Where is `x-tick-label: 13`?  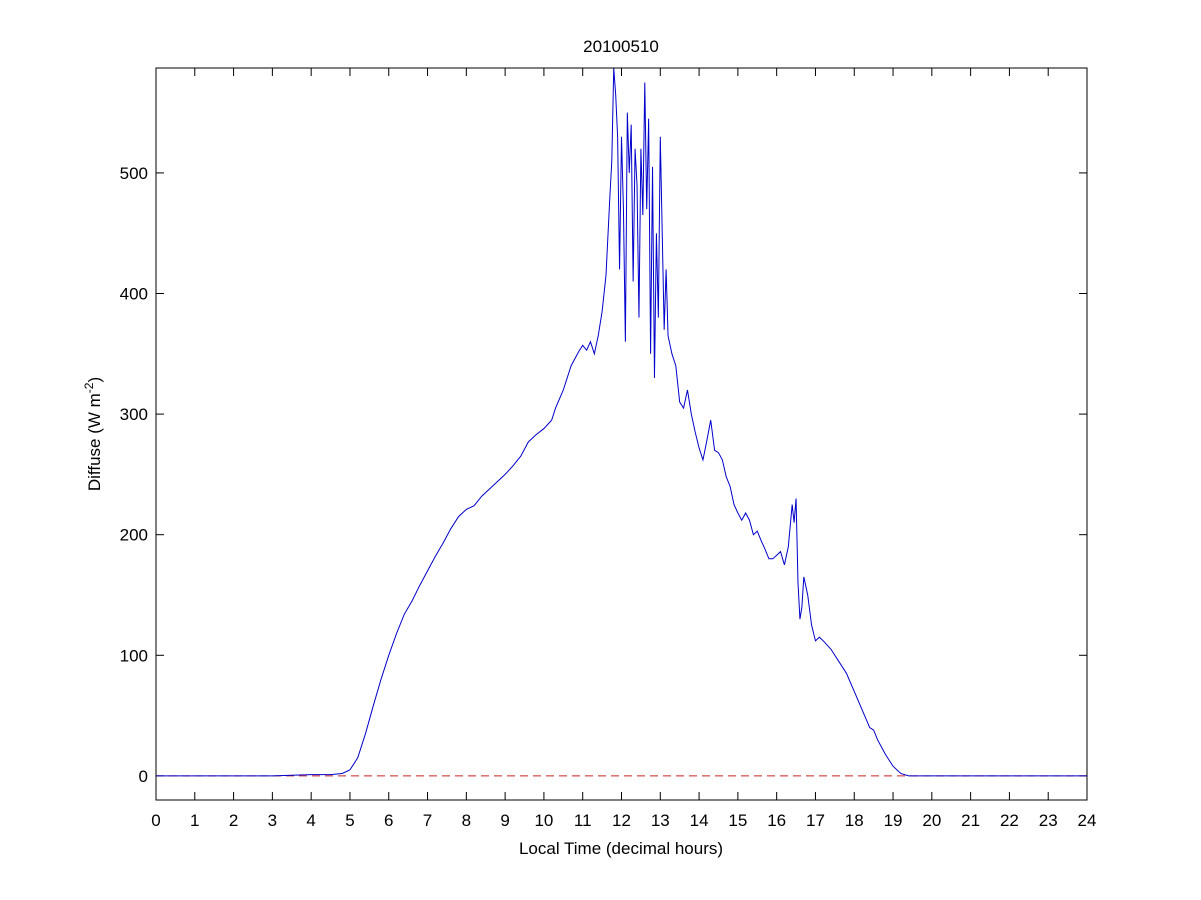 x-tick-label: 13 is located at coordinates (660, 820).